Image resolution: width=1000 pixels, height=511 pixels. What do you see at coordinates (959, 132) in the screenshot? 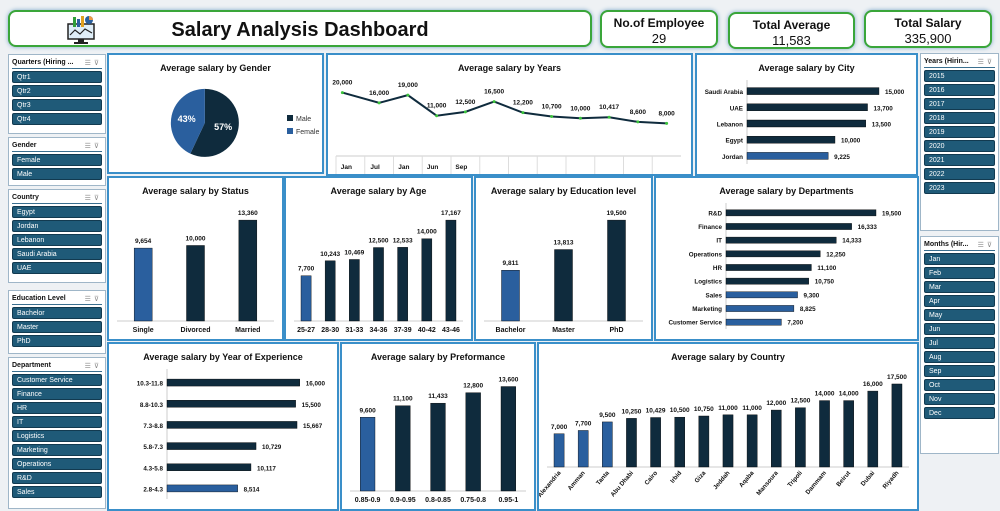
I see `slicer-item: 2019` at bounding box center [959, 132].